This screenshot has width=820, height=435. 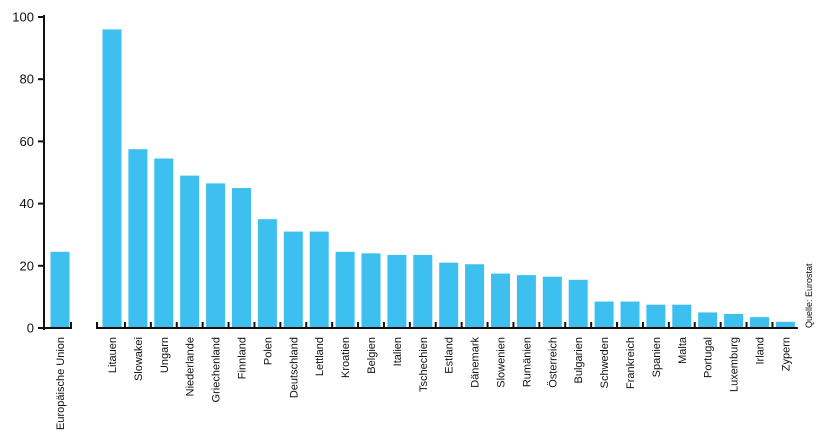 I want to click on category-label: Niederlande, so click(x=191, y=366).